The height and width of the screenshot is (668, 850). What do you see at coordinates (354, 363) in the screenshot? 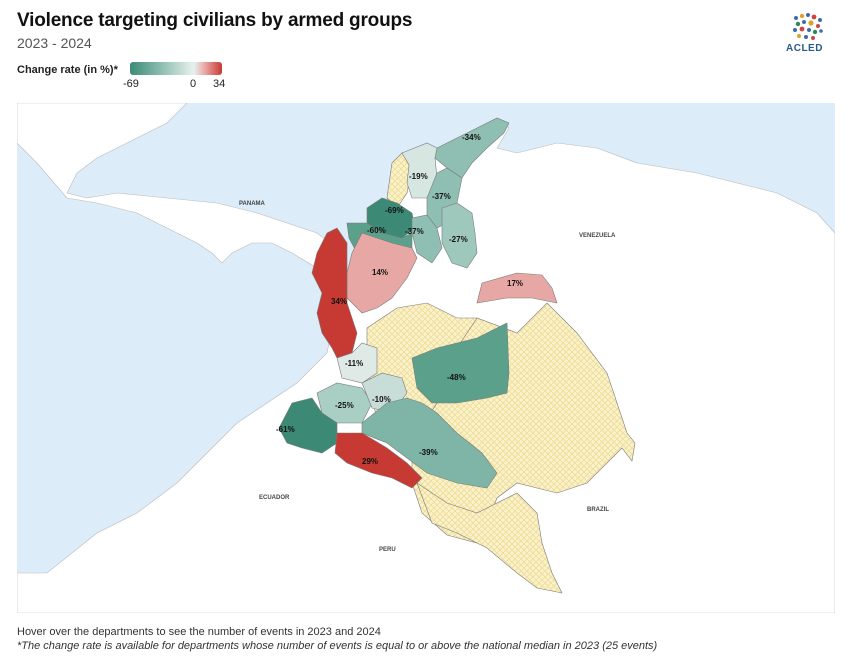
I see `dept-label: -11%` at bounding box center [354, 363].